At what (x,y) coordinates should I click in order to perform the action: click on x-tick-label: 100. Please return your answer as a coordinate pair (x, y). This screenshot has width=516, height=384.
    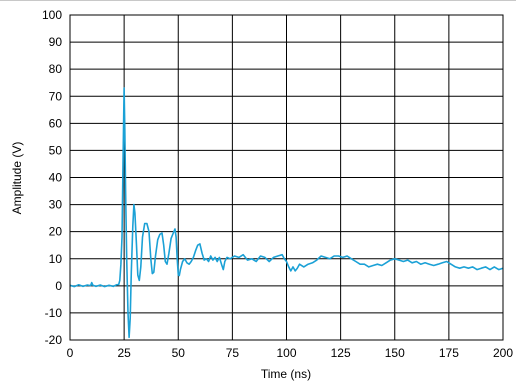
    Looking at the image, I should click on (286, 353).